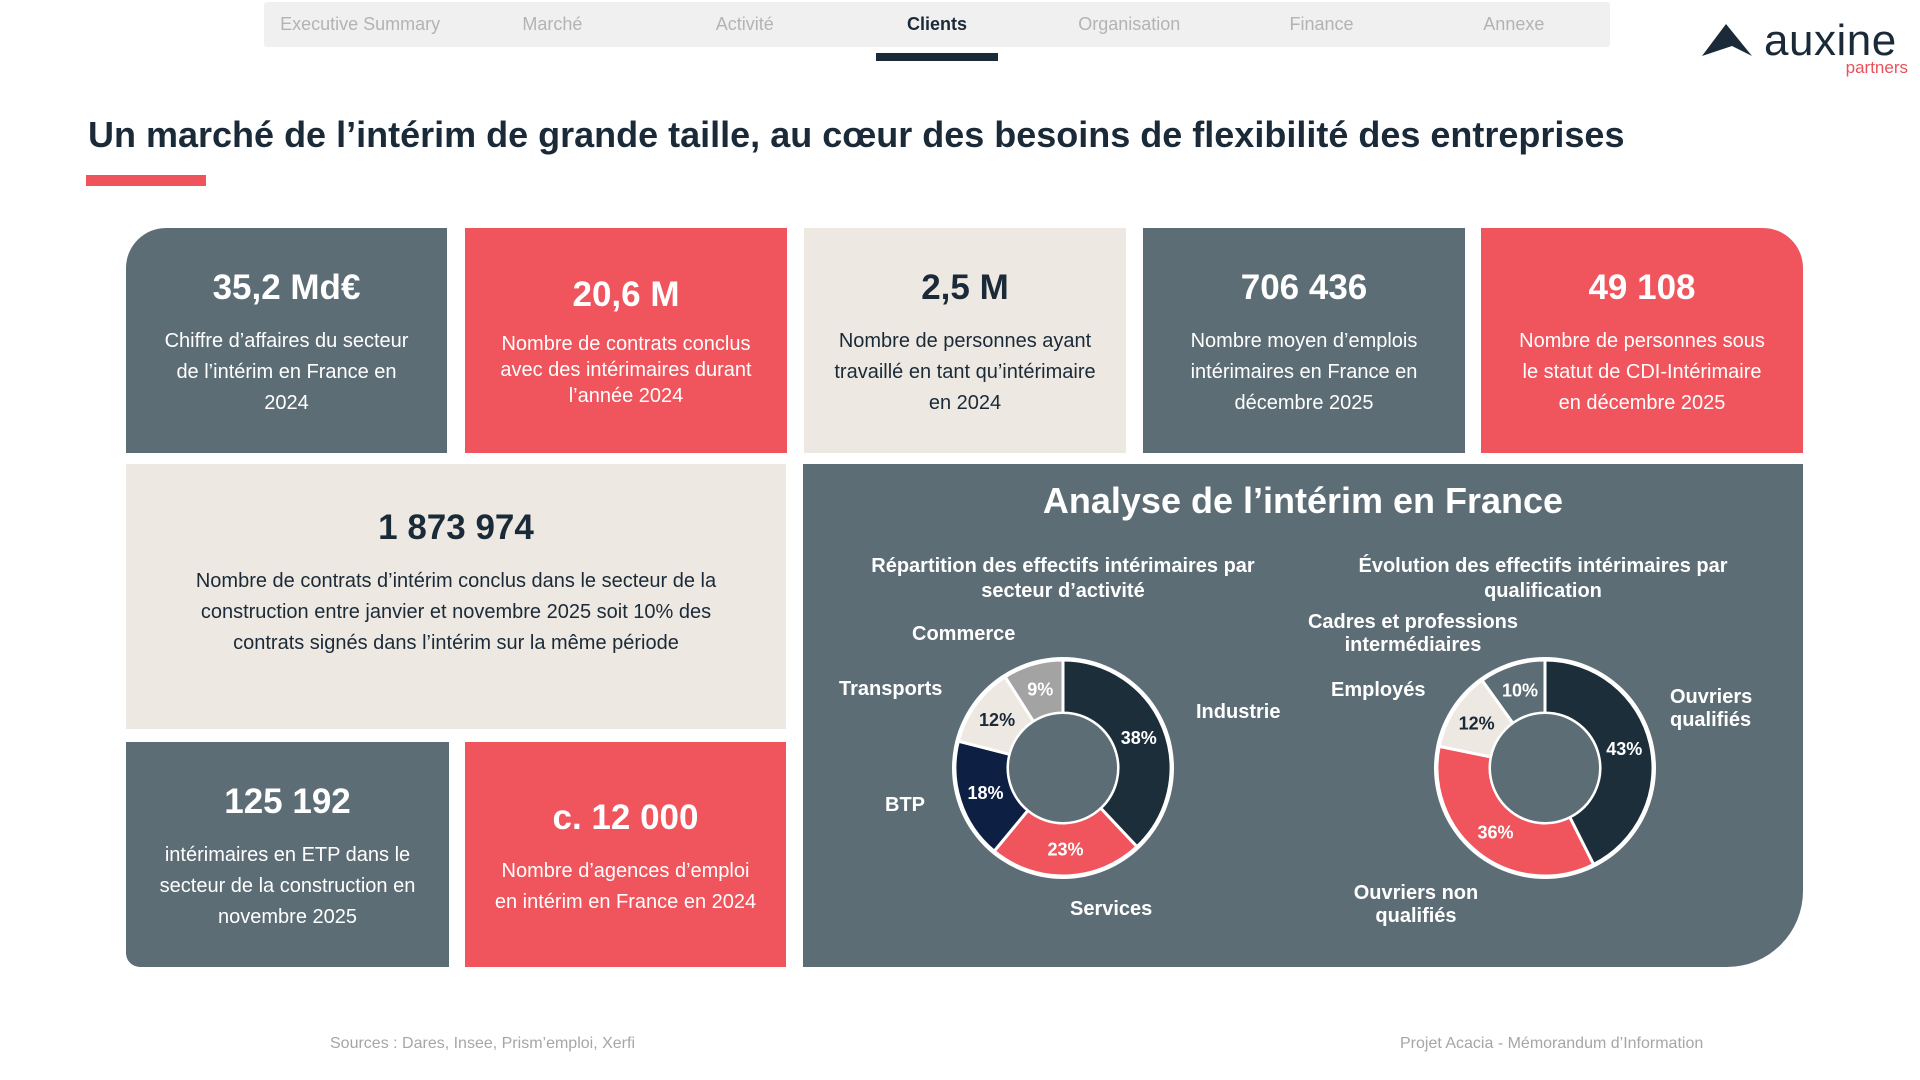 The width and height of the screenshot is (1920, 1080). Describe the element at coordinates (626, 294) in the screenshot. I see `kpi-value: 20,6 M` at that location.